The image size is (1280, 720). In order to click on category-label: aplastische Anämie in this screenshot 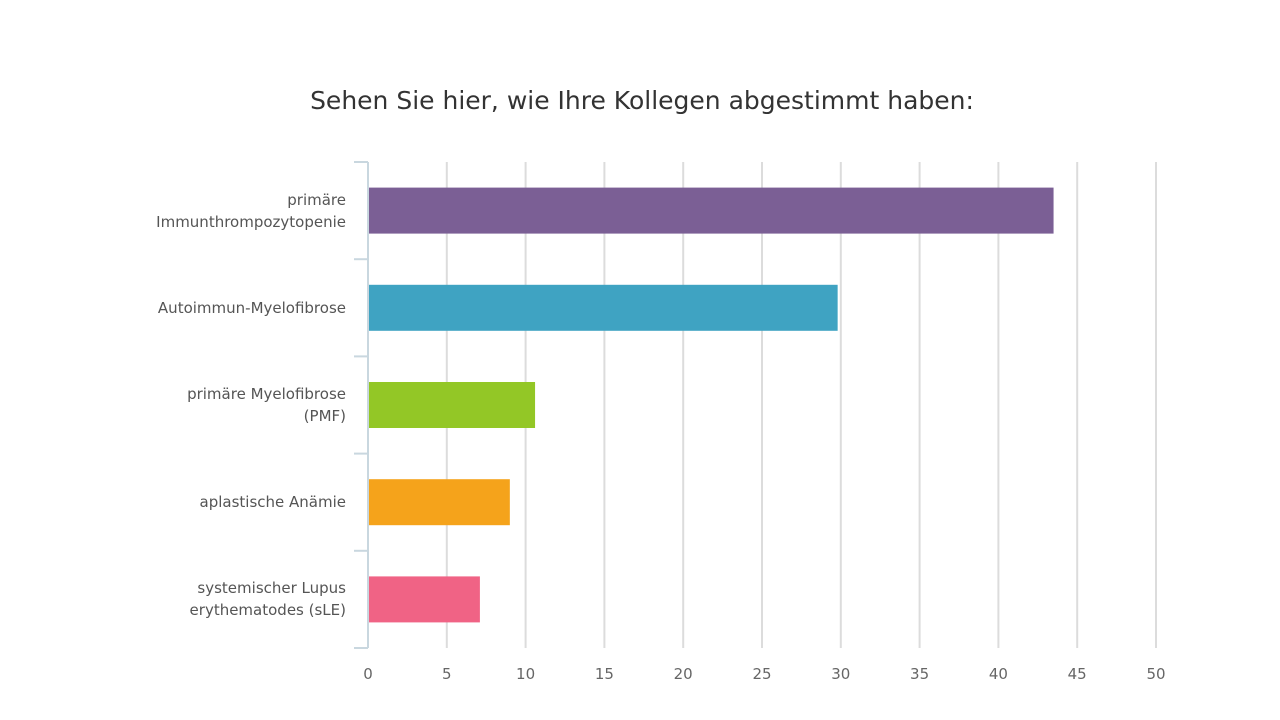, I will do `click(216, 502)`.